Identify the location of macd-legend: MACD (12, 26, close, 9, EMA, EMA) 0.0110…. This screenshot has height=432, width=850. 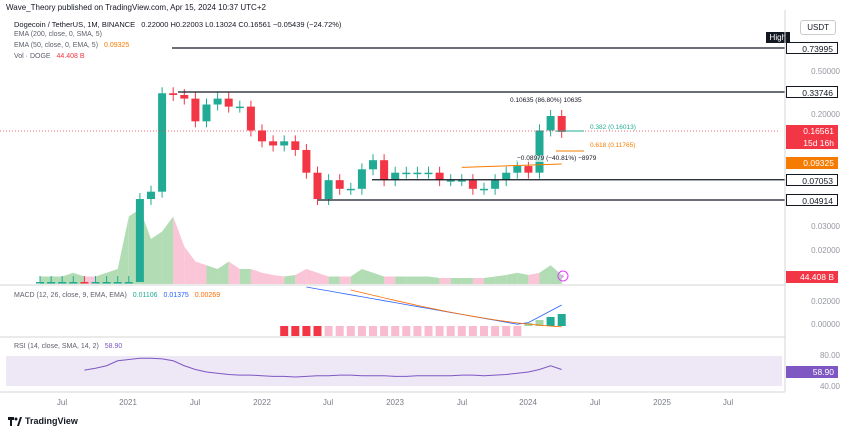
(117, 295).